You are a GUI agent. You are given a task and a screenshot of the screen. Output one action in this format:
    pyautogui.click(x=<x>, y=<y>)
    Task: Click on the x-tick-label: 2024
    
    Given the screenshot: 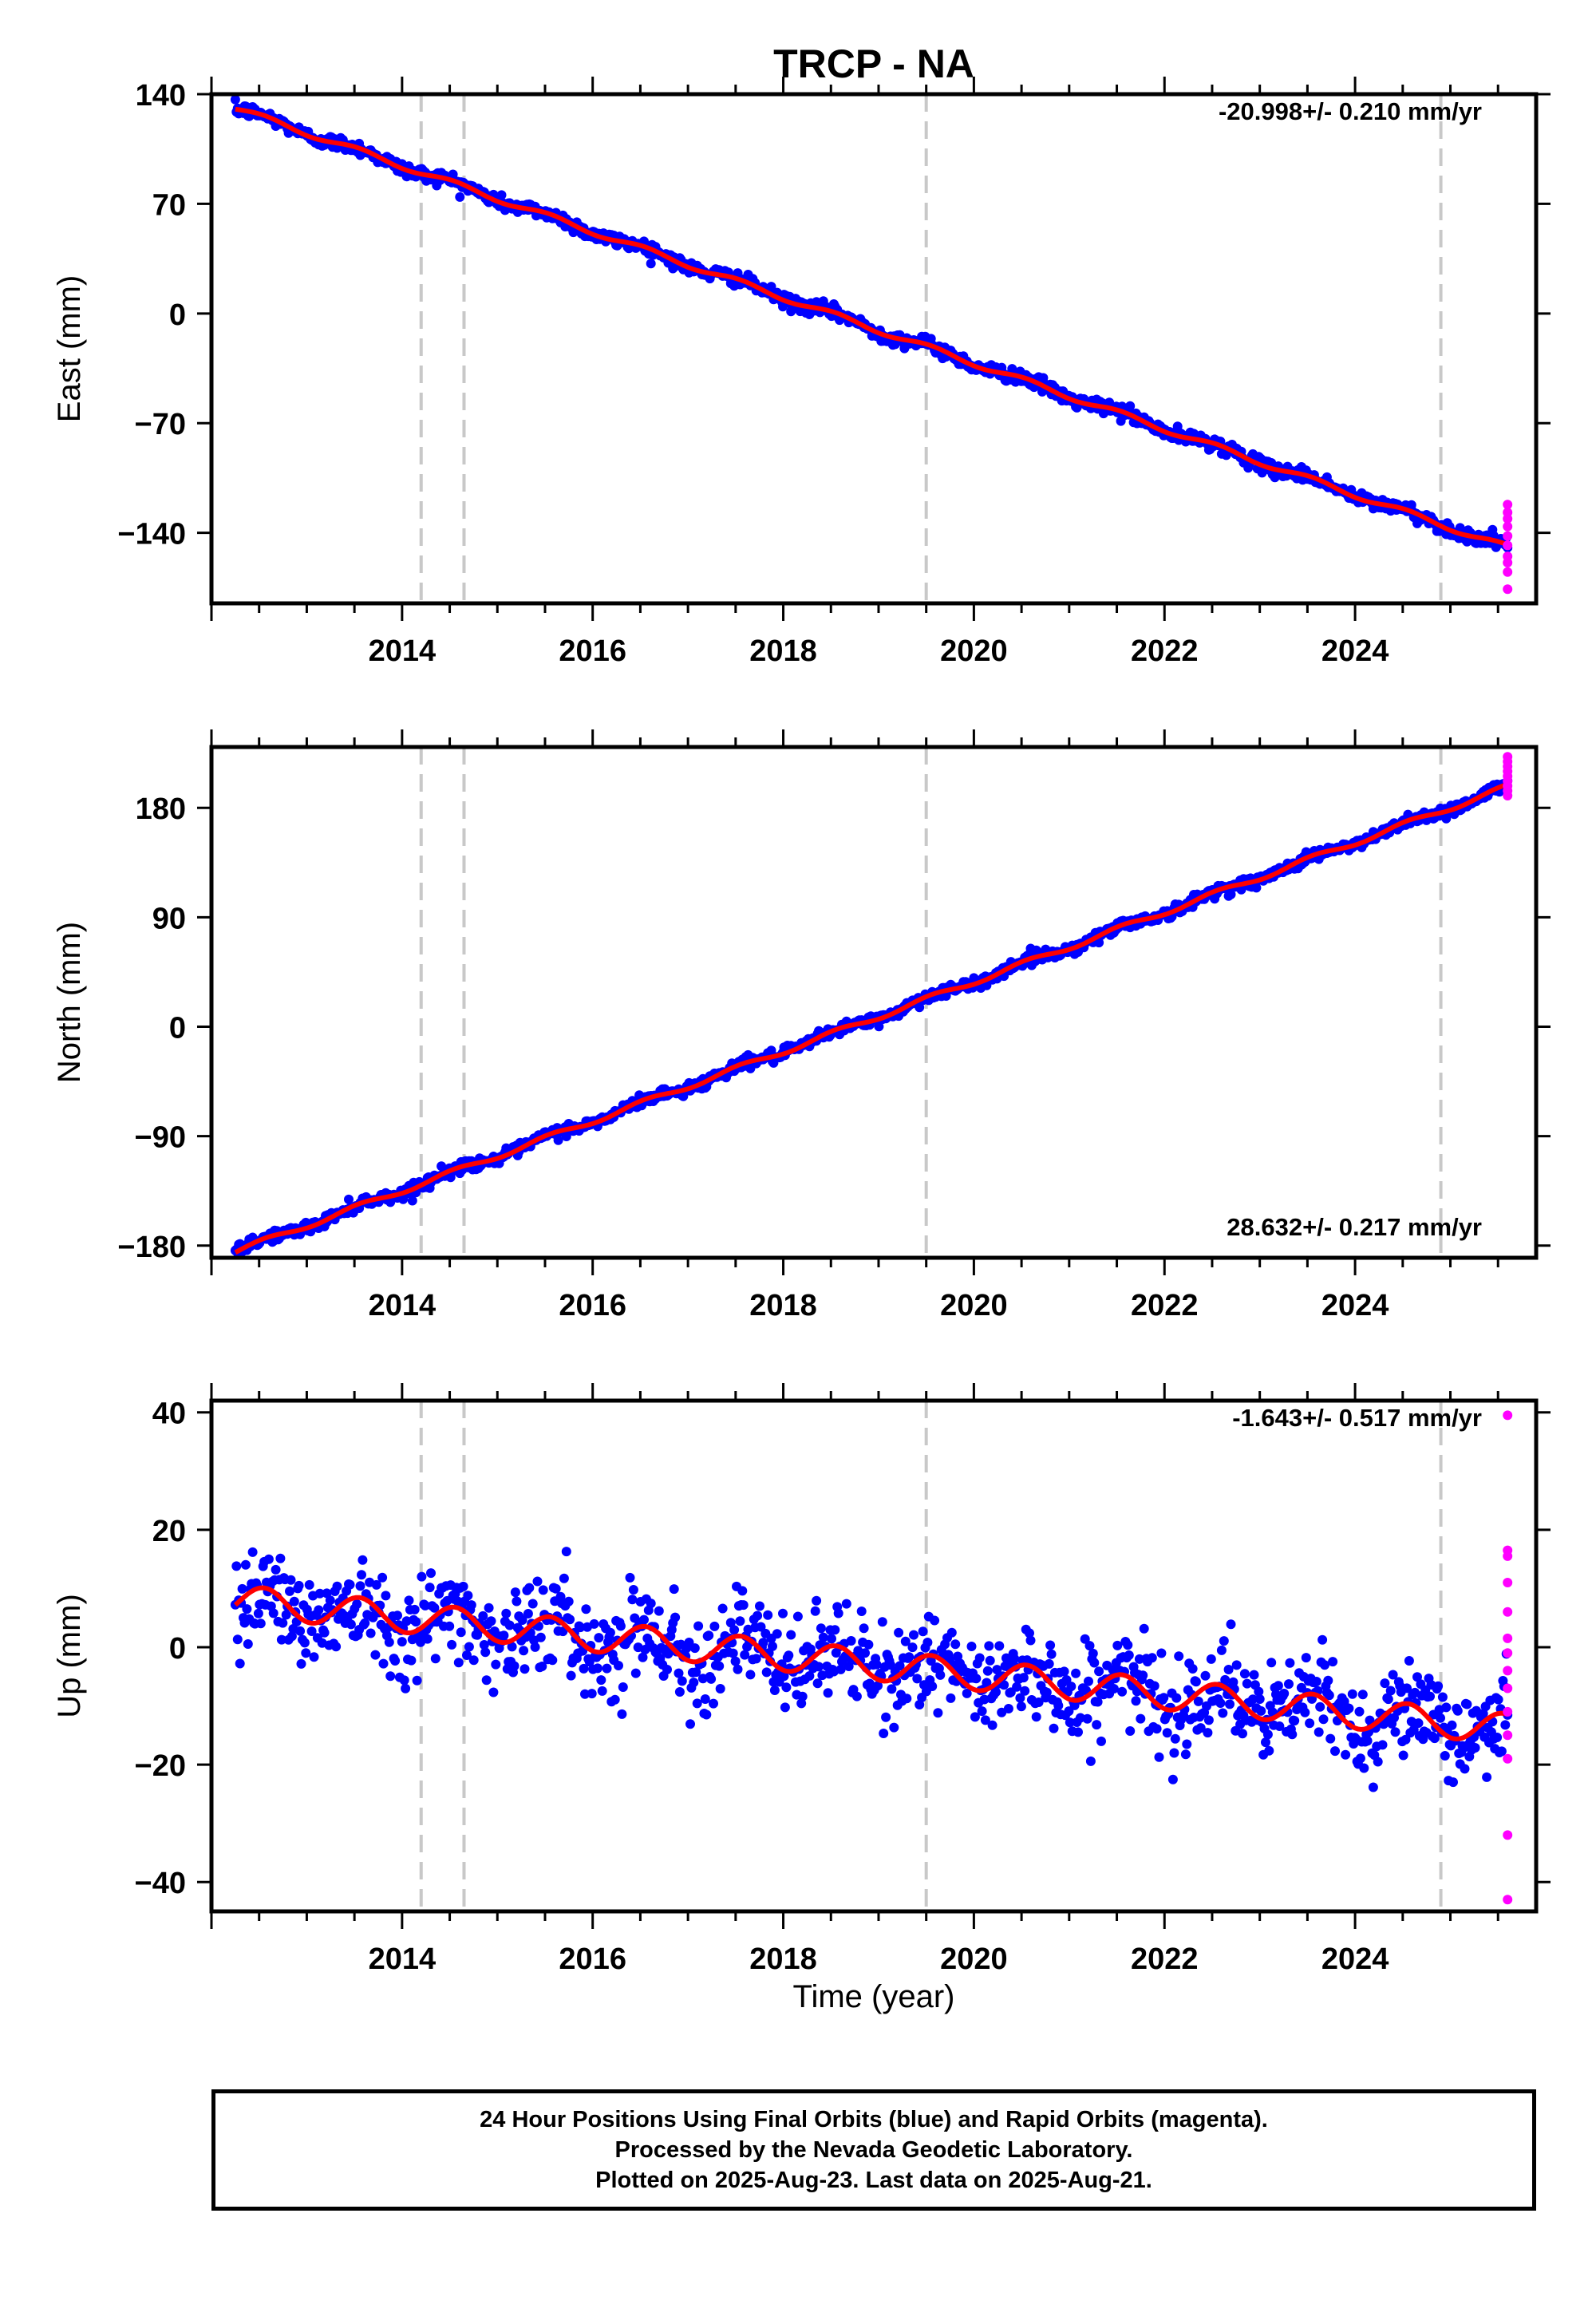 What is the action you would take?
    pyautogui.click(x=1355, y=651)
    